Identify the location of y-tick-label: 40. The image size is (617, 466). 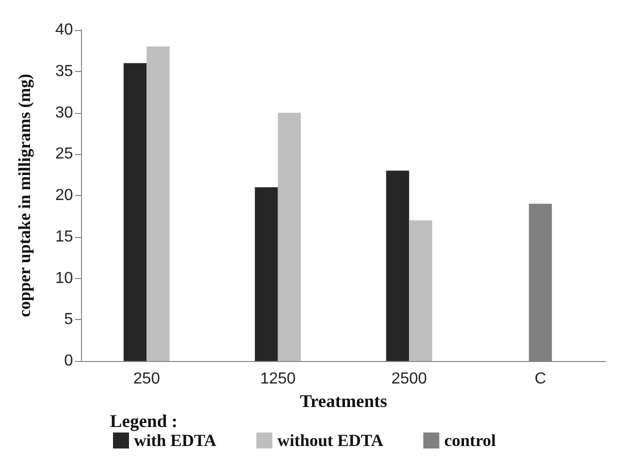
(64, 30).